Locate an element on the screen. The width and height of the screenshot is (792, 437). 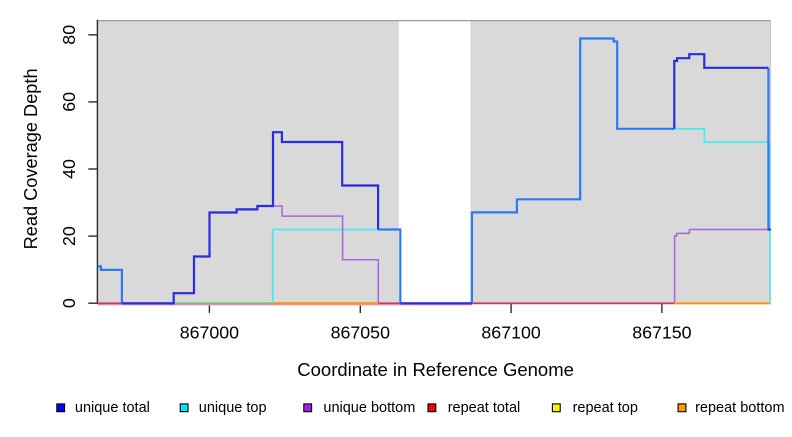
svg-text: 867000 is located at coordinates (209, 333).